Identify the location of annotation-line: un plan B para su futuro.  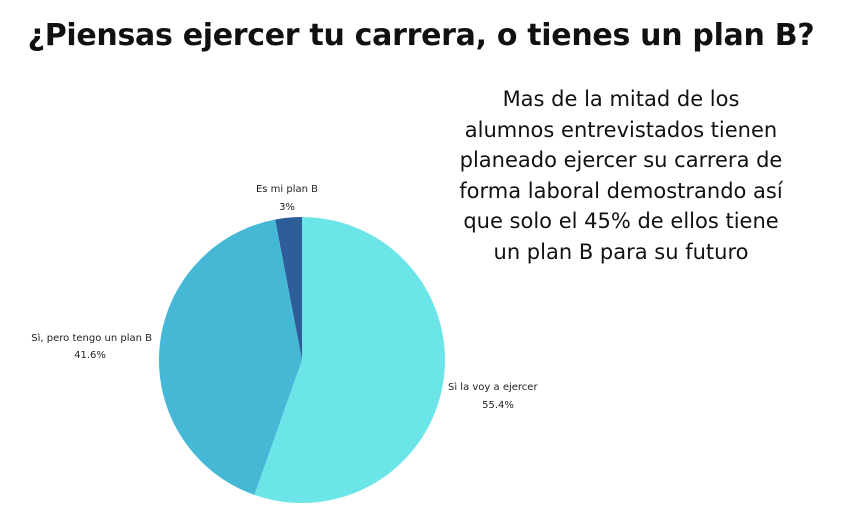
(621, 251).